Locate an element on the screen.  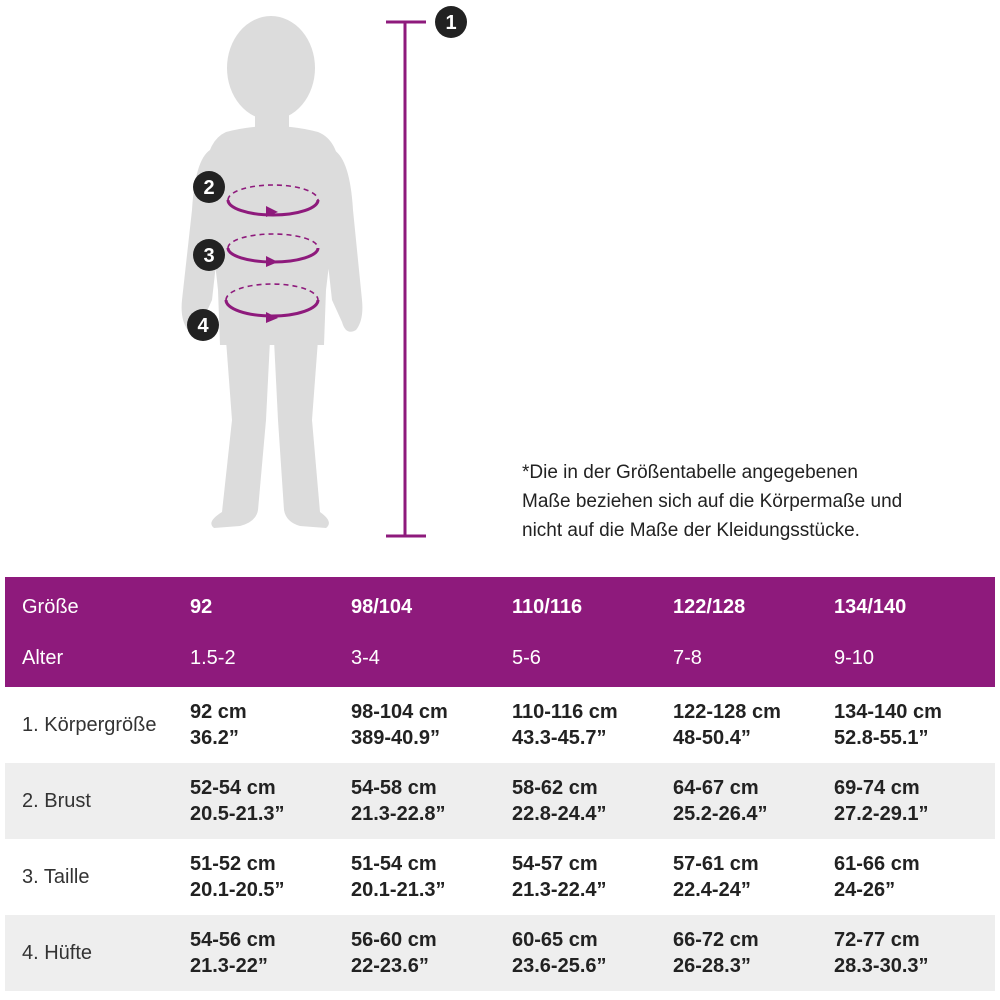
measure-cell: 60-65 cm 23.6-25.6” is located at coordinates (592, 953).